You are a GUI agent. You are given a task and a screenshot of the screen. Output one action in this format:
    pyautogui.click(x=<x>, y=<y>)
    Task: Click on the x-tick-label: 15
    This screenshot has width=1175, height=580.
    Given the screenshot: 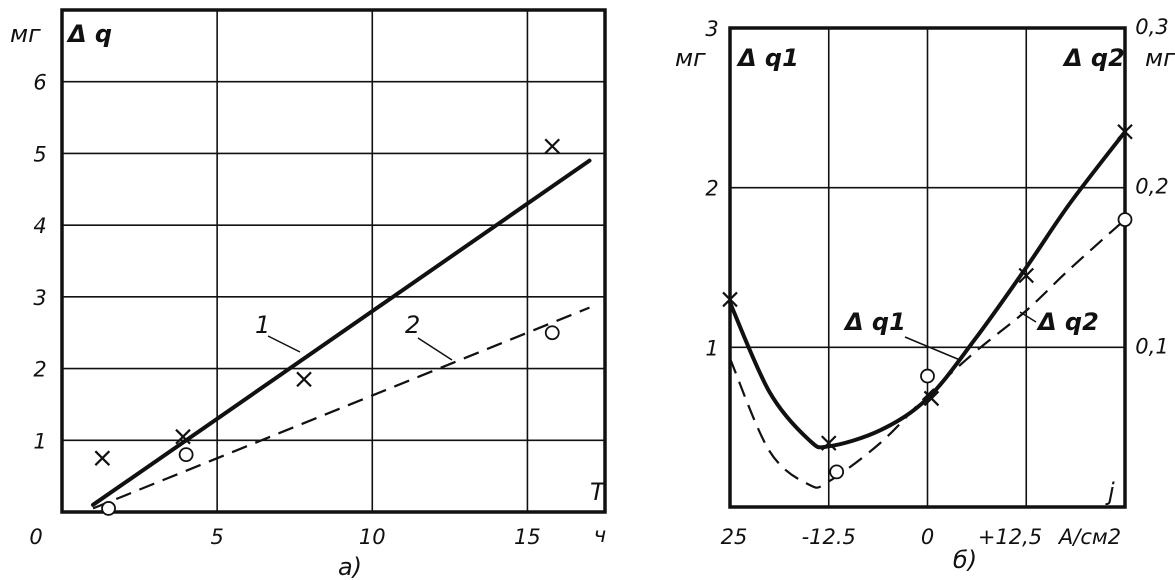 What is the action you would take?
    pyautogui.click(x=527, y=537)
    